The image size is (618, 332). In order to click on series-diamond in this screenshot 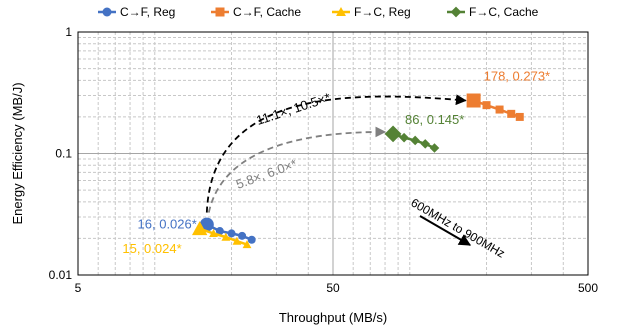, I will do `click(412, 139)`.